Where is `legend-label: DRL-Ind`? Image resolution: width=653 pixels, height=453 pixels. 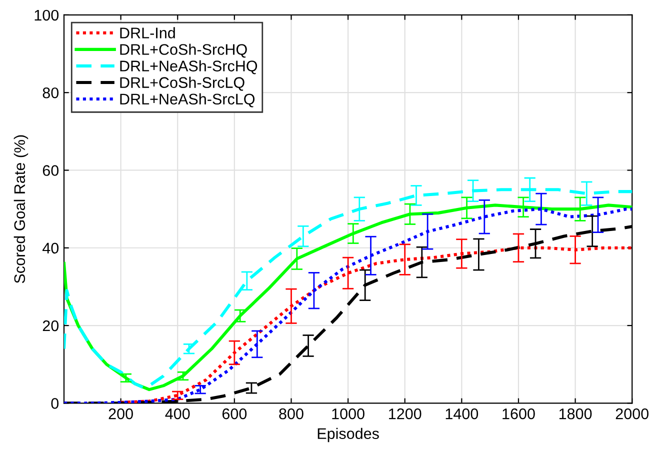
legend-label: DRL-Ind is located at coordinates (147, 32).